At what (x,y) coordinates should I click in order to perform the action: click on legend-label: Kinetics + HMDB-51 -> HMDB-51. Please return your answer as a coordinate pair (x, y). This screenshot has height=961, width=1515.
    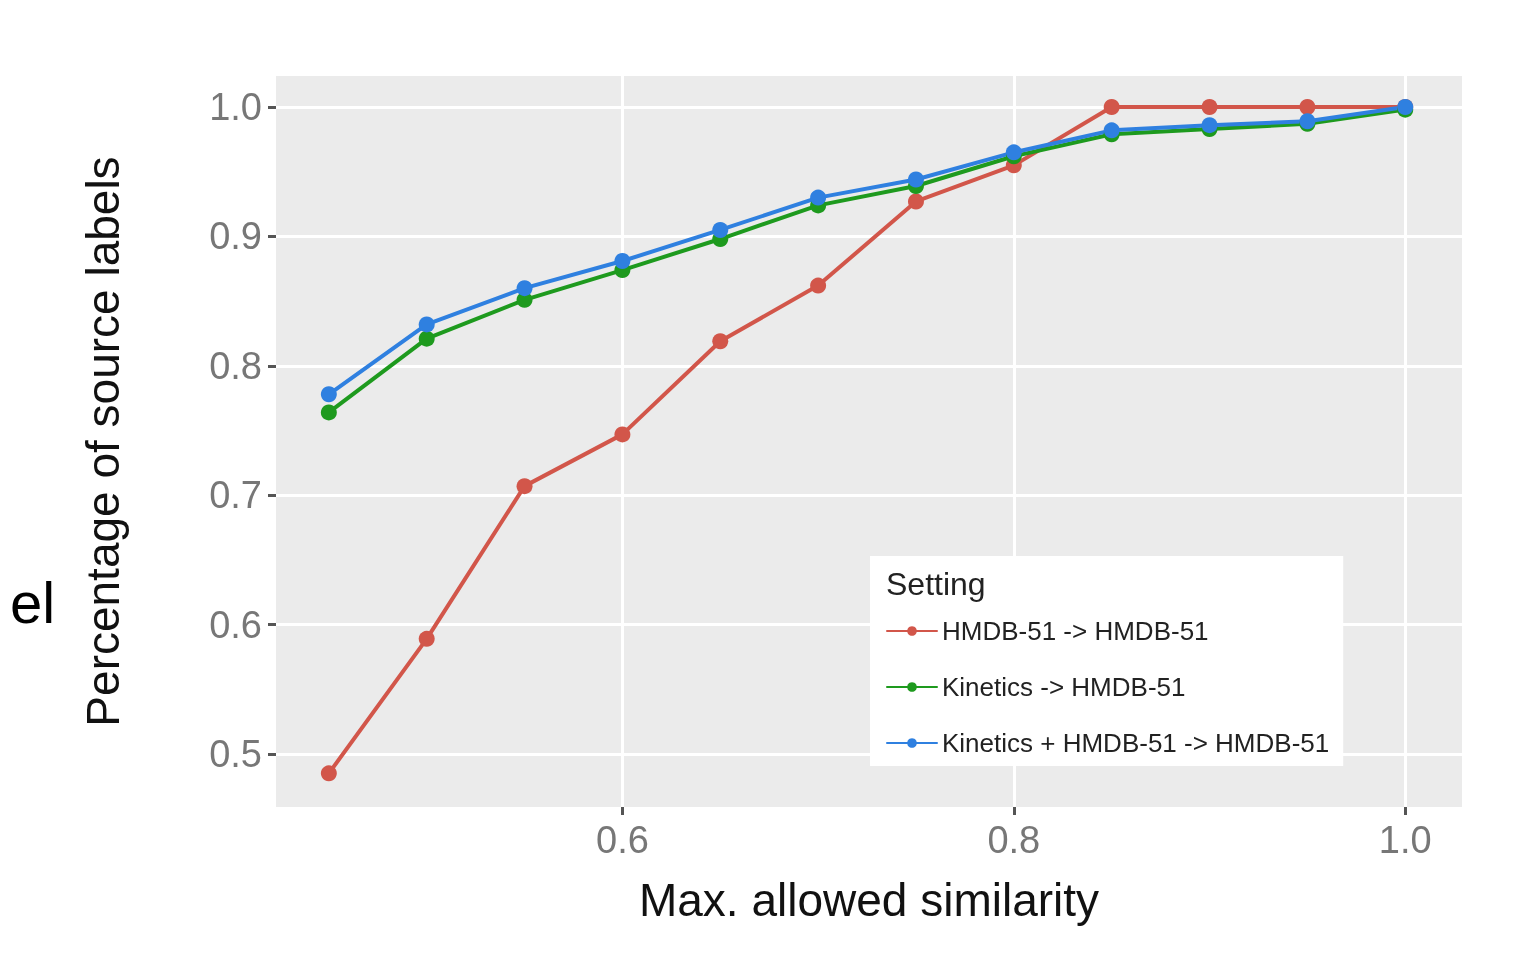
    Looking at the image, I should click on (1136, 743).